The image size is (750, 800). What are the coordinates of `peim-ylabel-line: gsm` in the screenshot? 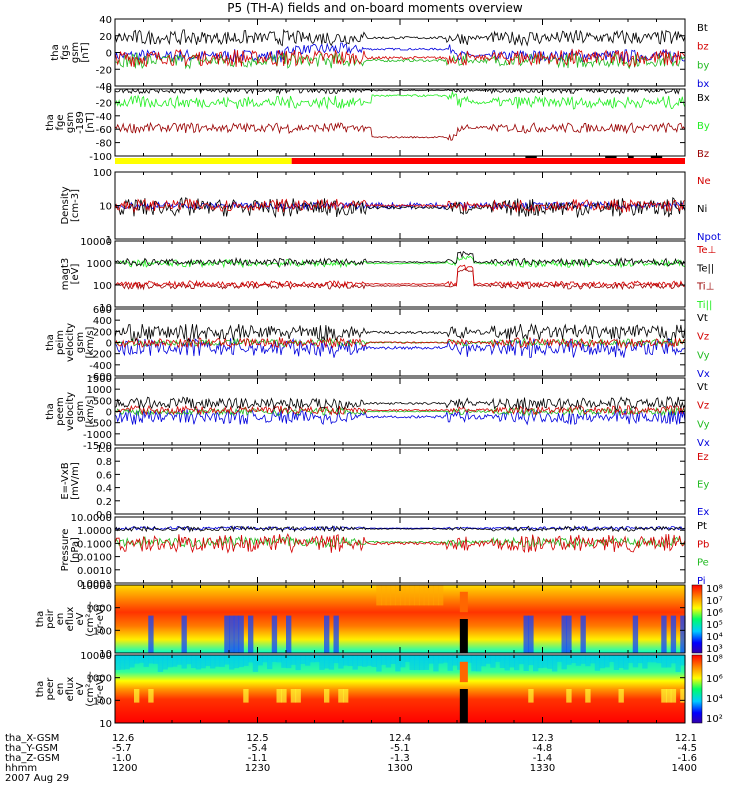 It's located at (80, 342).